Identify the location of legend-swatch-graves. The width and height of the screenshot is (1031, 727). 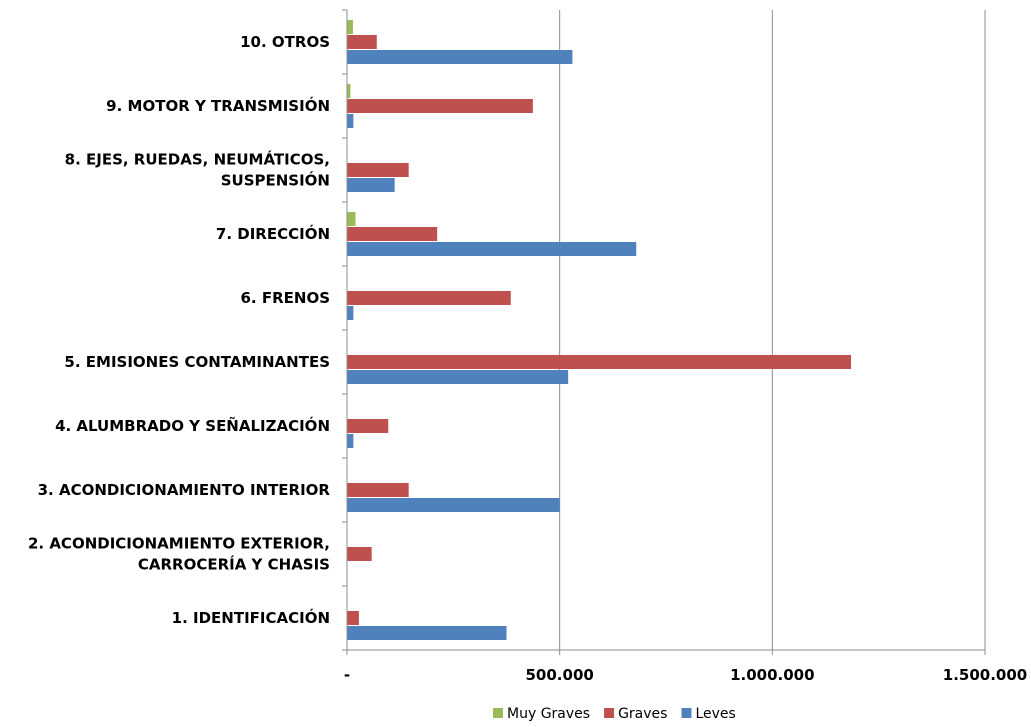
(609, 713).